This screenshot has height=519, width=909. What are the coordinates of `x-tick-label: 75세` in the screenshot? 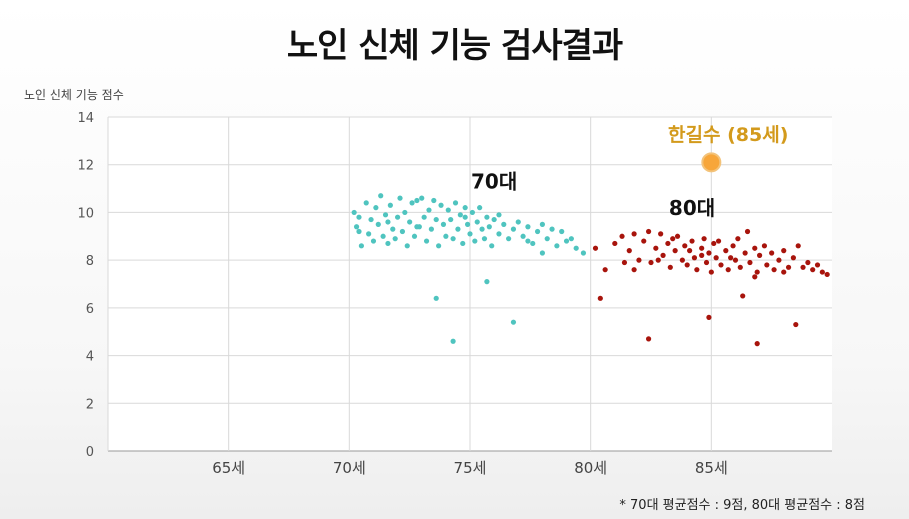 It's located at (470, 468).